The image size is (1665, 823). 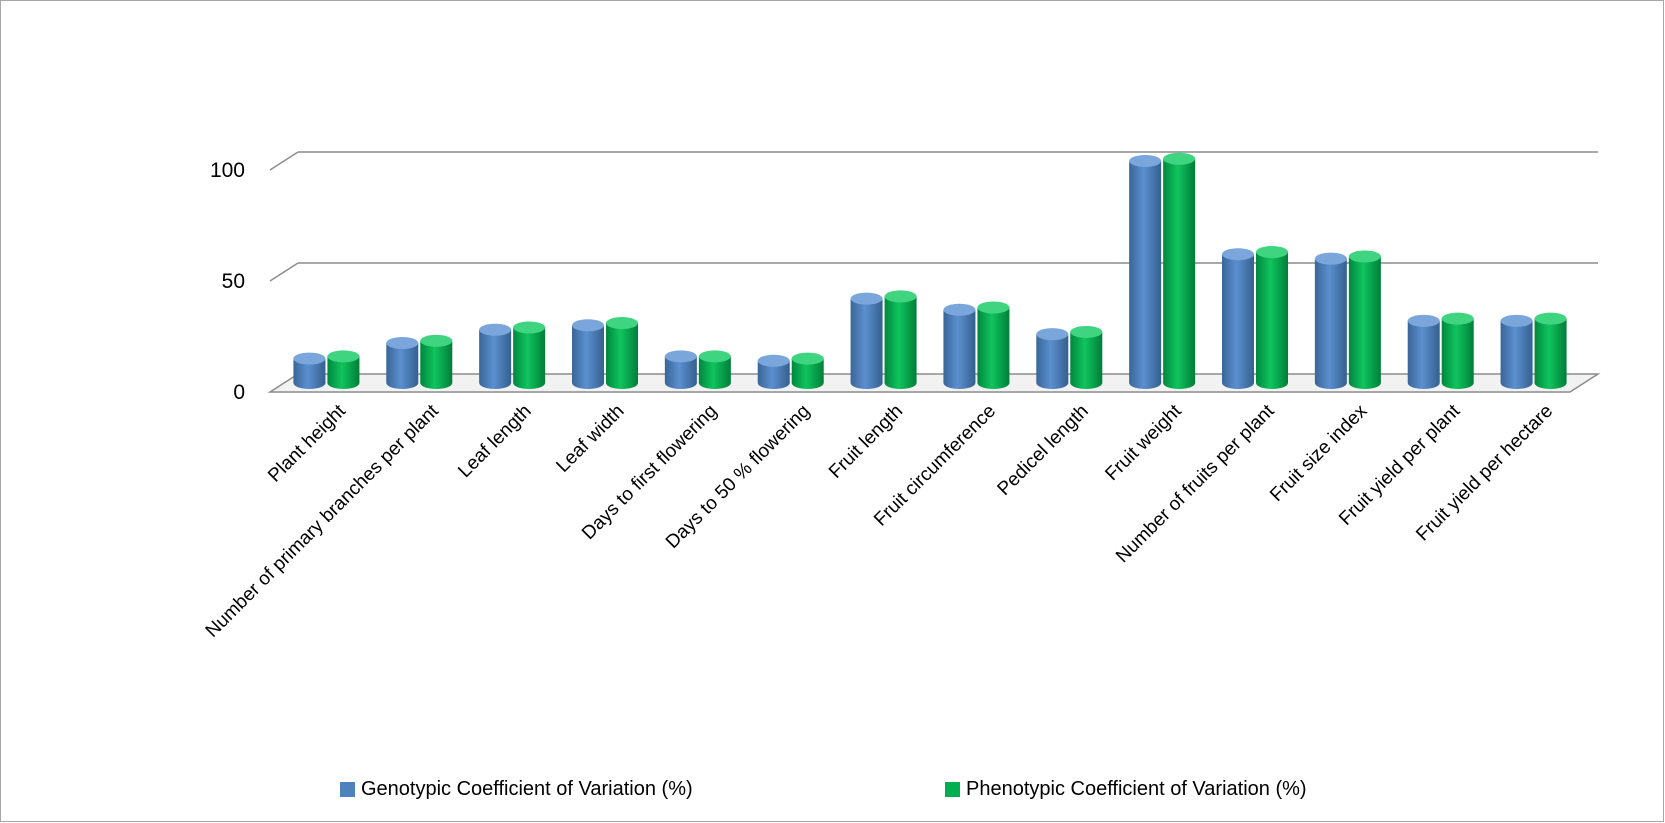 I want to click on y-tick-label-100: 100, so click(x=227, y=170).